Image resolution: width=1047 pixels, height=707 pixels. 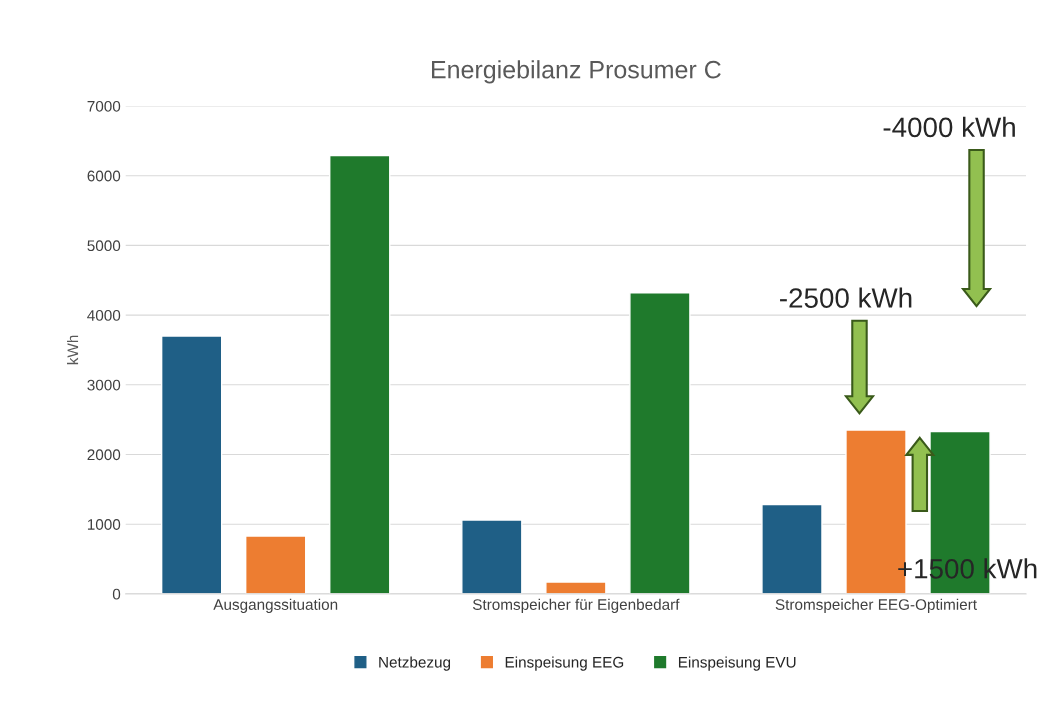 What do you see at coordinates (116, 594) in the screenshot?
I see `y-tick-label: 0` at bounding box center [116, 594].